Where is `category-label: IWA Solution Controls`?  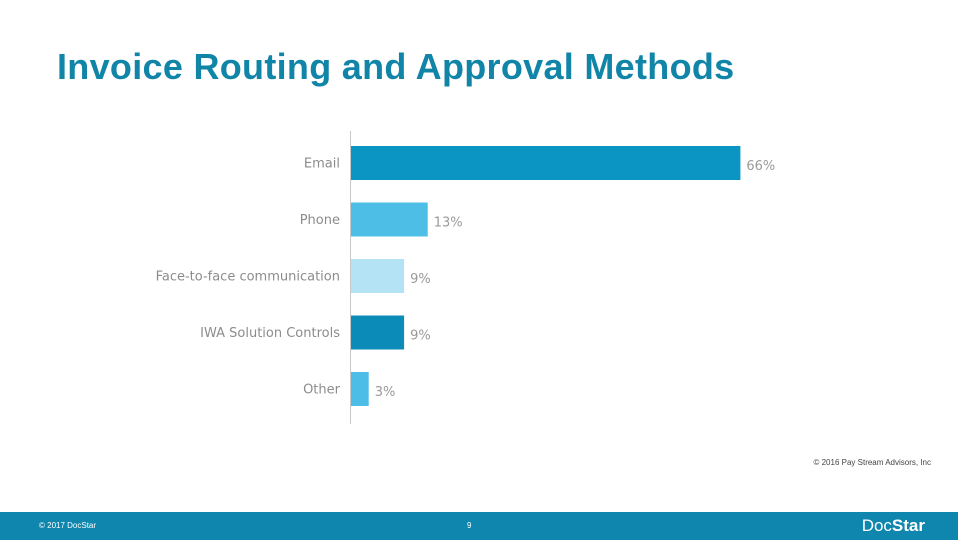
category-label: IWA Solution Controls is located at coordinates (270, 333).